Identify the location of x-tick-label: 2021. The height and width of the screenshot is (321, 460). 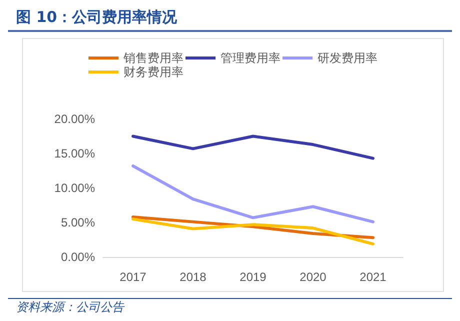
(373, 277).